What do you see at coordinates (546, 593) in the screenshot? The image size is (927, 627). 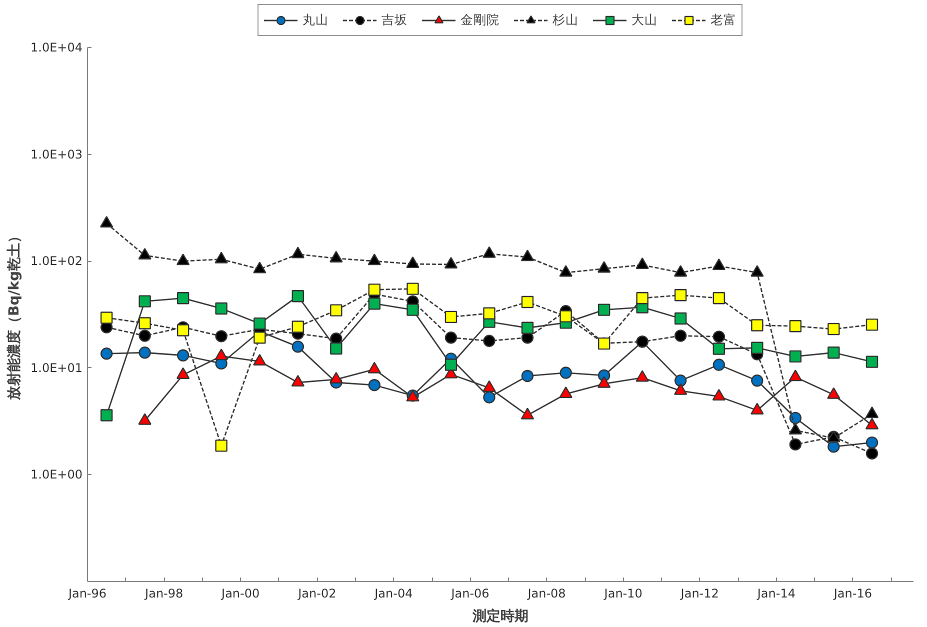 I see `x-tick-label: Jan-08` at bounding box center [546, 593].